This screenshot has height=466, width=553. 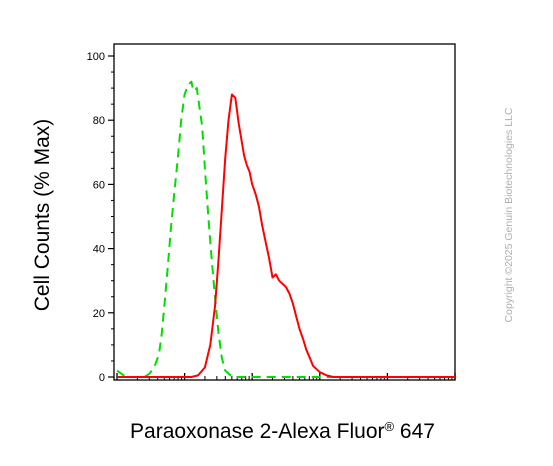 What do you see at coordinates (99, 185) in the screenshot?
I see `y-tick-label: 60` at bounding box center [99, 185].